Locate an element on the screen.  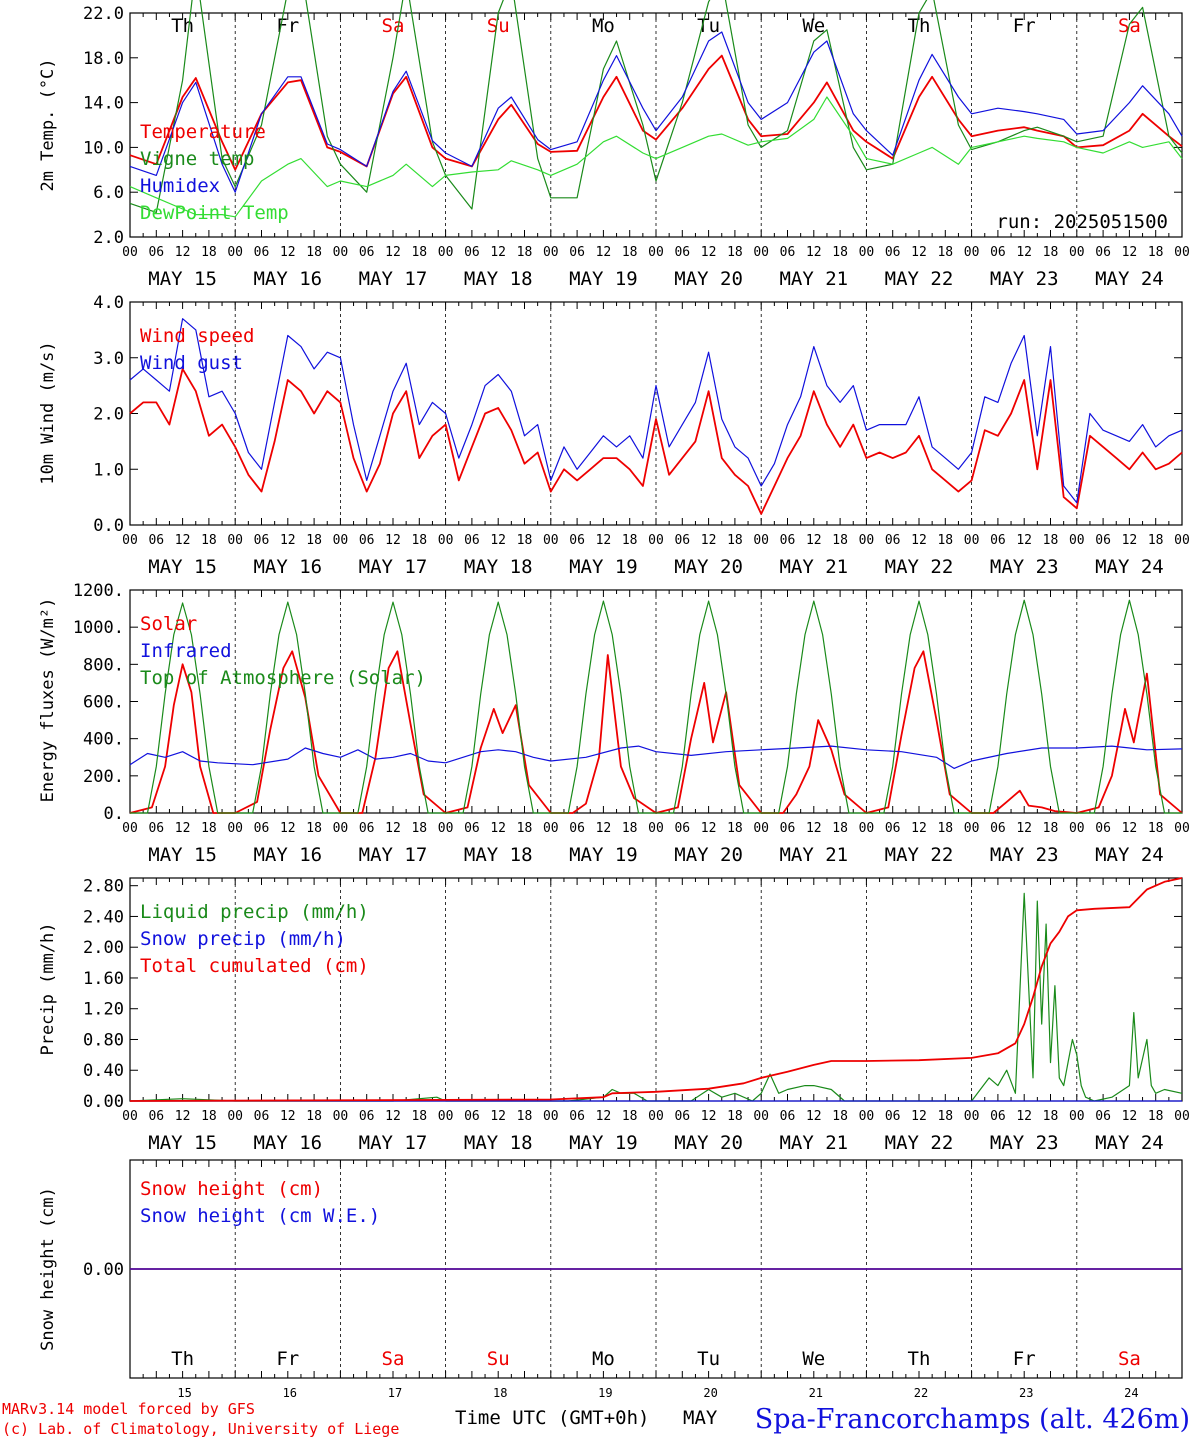
series-line-humidex is located at coordinates (656, 112).